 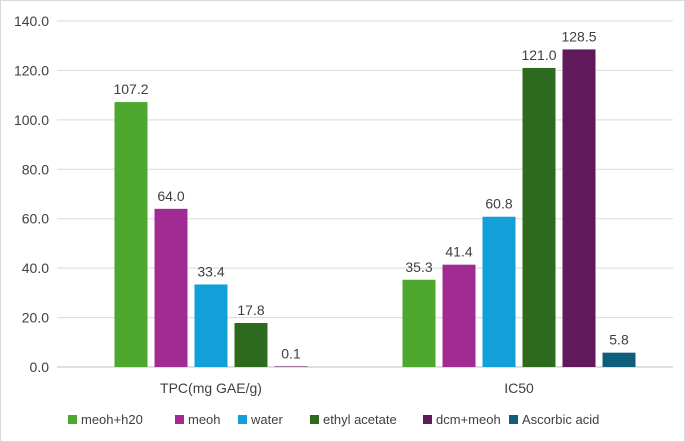 I want to click on data-label: 121.0, so click(x=538, y=55).